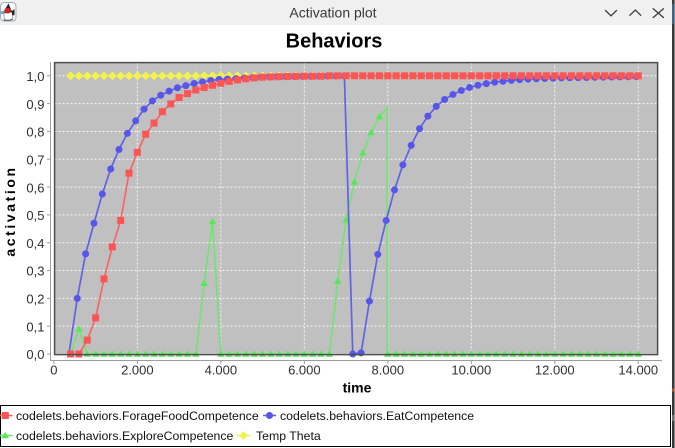 Image resolution: width=675 pixels, height=448 pixels. Describe the element at coordinates (357, 388) in the screenshot. I see `svg-text: time` at that location.